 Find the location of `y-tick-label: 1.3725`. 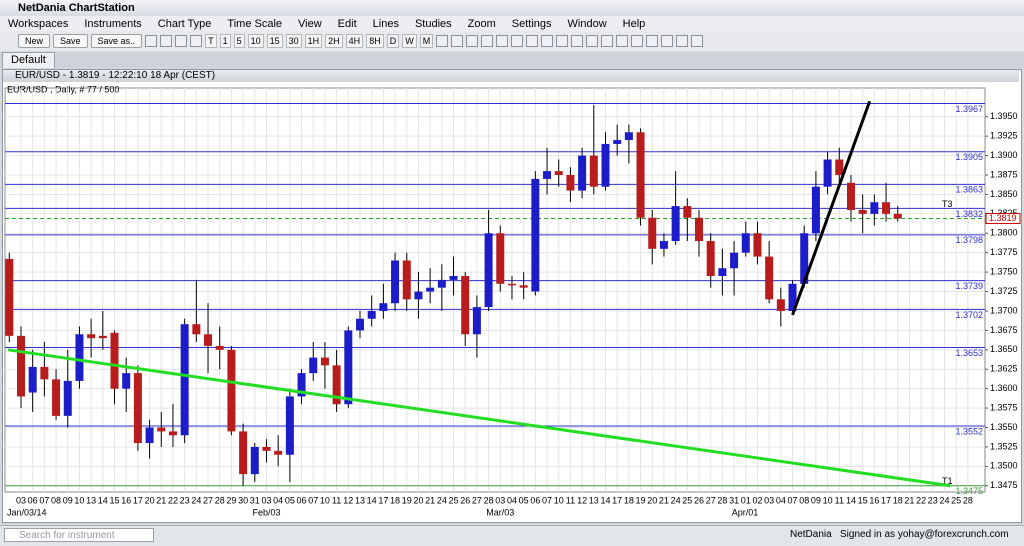

y-tick-label: 1.3725 is located at coordinates (1004, 291).